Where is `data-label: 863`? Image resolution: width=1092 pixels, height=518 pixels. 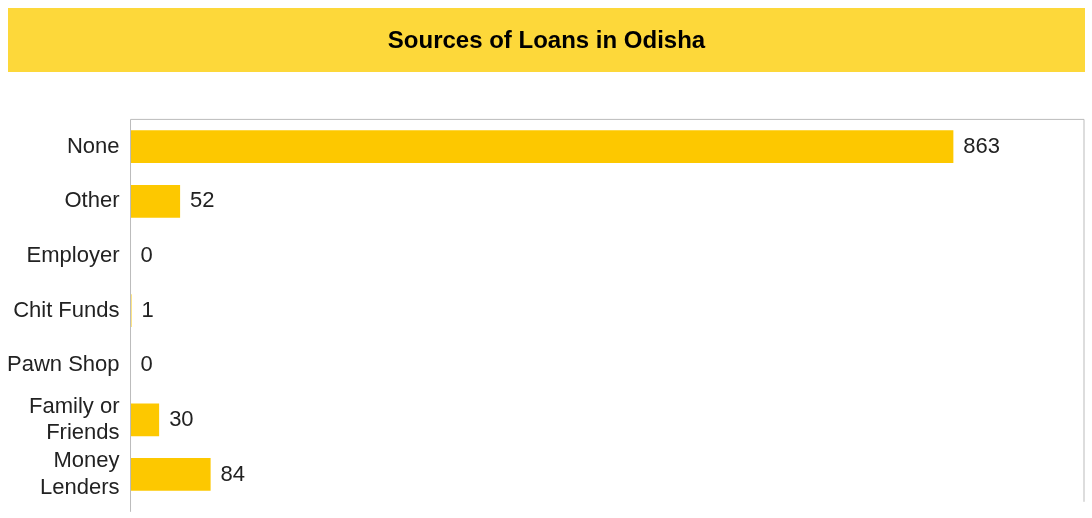
data-label: 863 is located at coordinates (982, 145).